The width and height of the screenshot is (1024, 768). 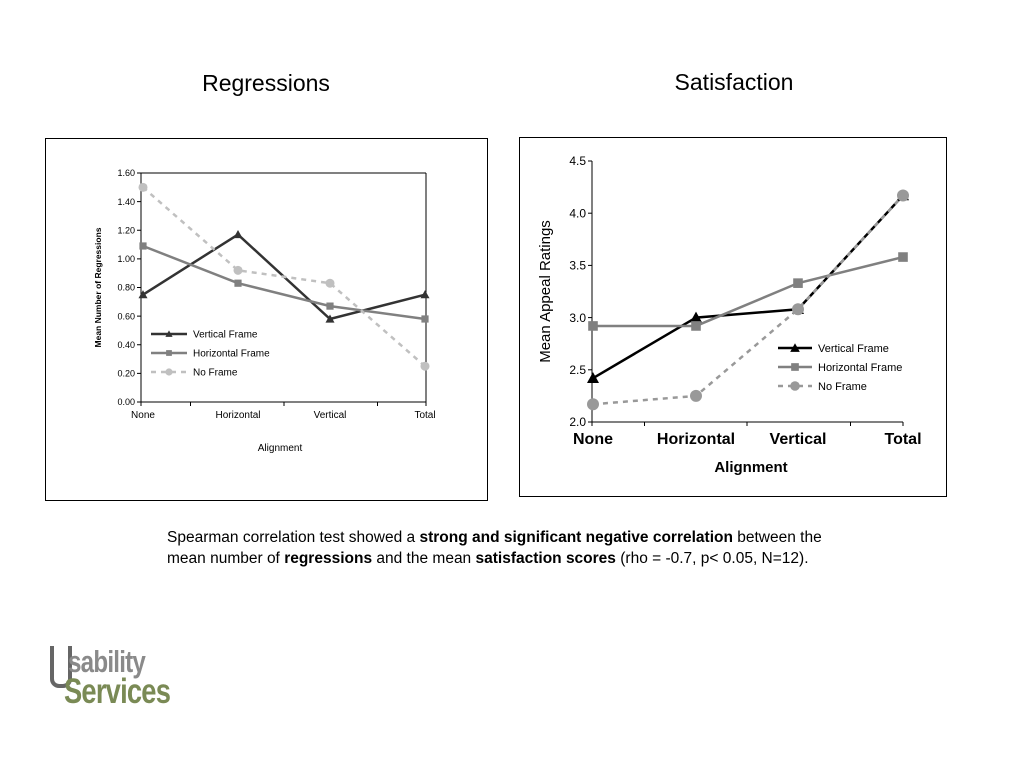 I want to click on caption-text-2: between the mean number of, so click(x=494, y=548).